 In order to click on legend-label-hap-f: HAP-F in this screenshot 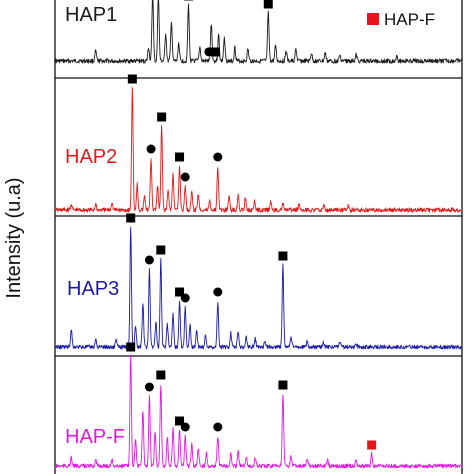, I will do `click(409, 19)`.